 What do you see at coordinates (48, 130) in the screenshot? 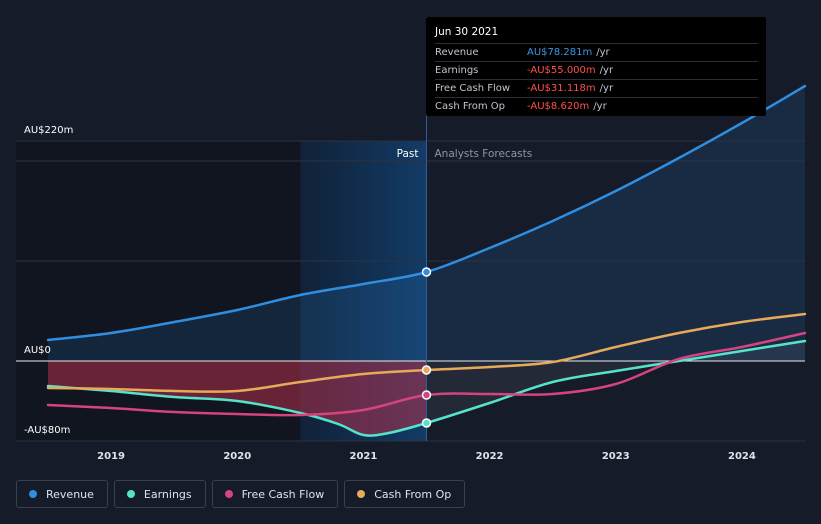
I see `y-axis-label: AU$220m` at bounding box center [48, 130].